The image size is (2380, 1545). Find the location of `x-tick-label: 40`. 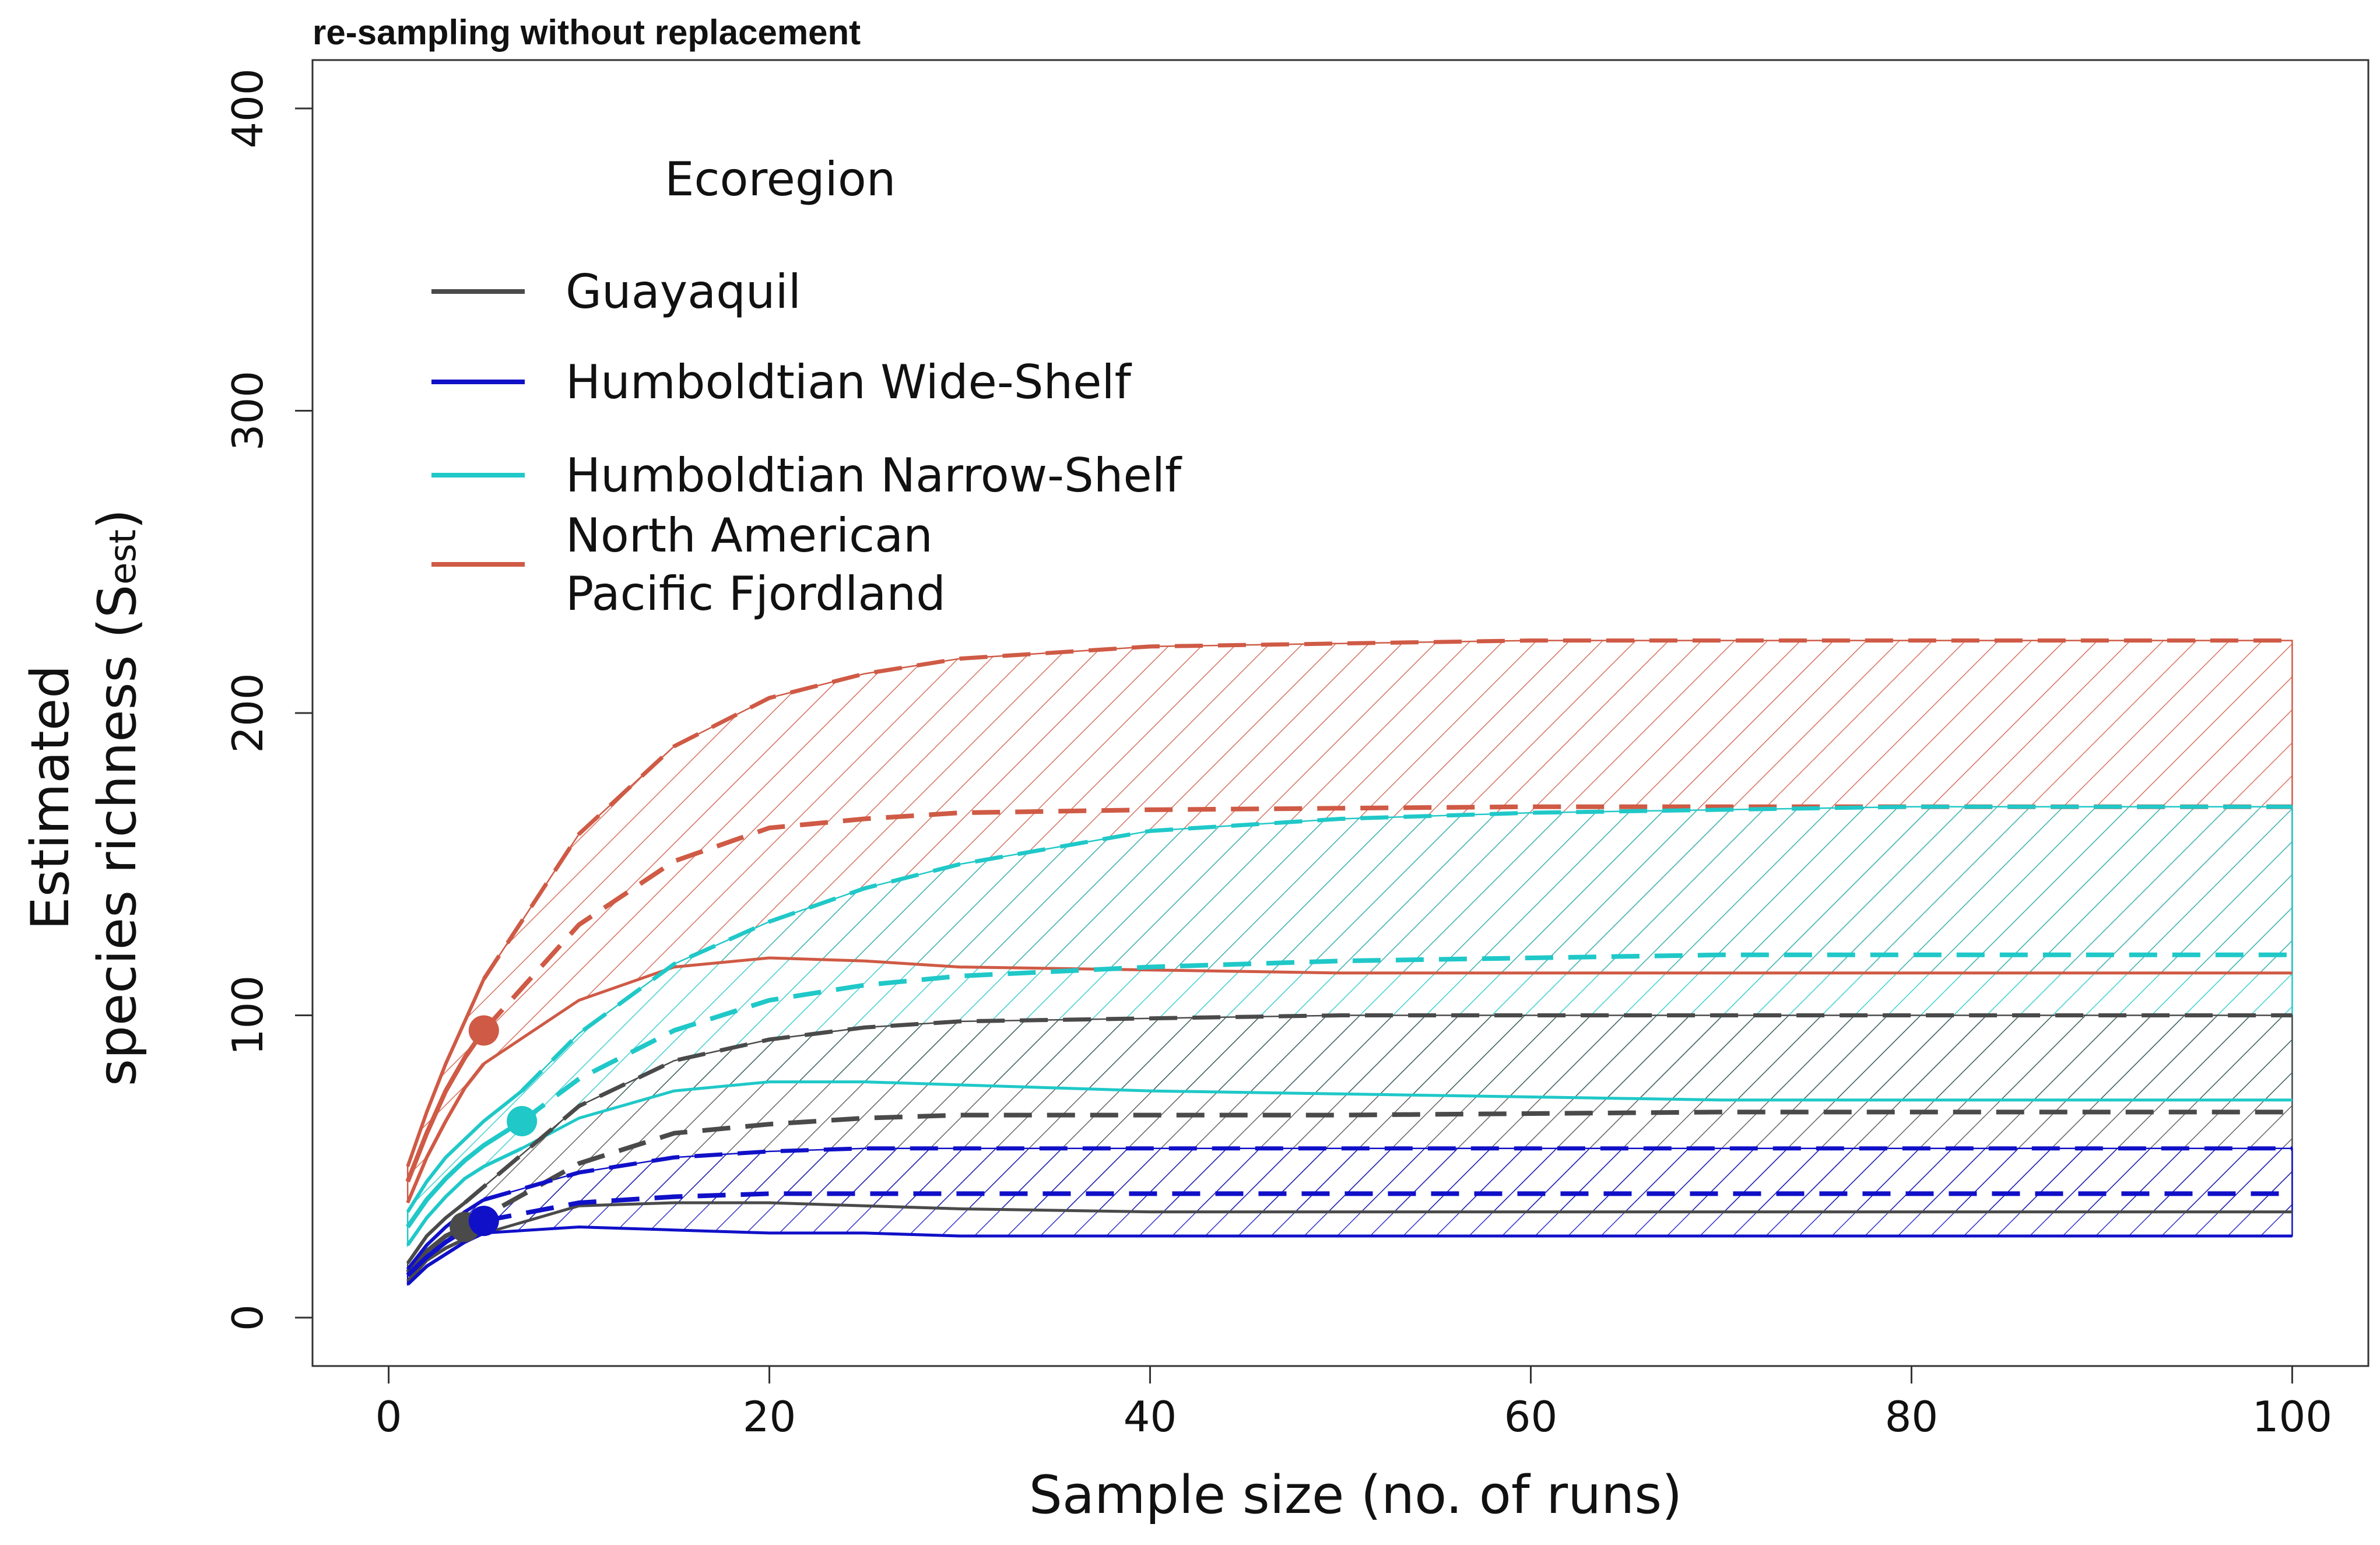

x-tick-label: 40 is located at coordinates (1150, 1416).